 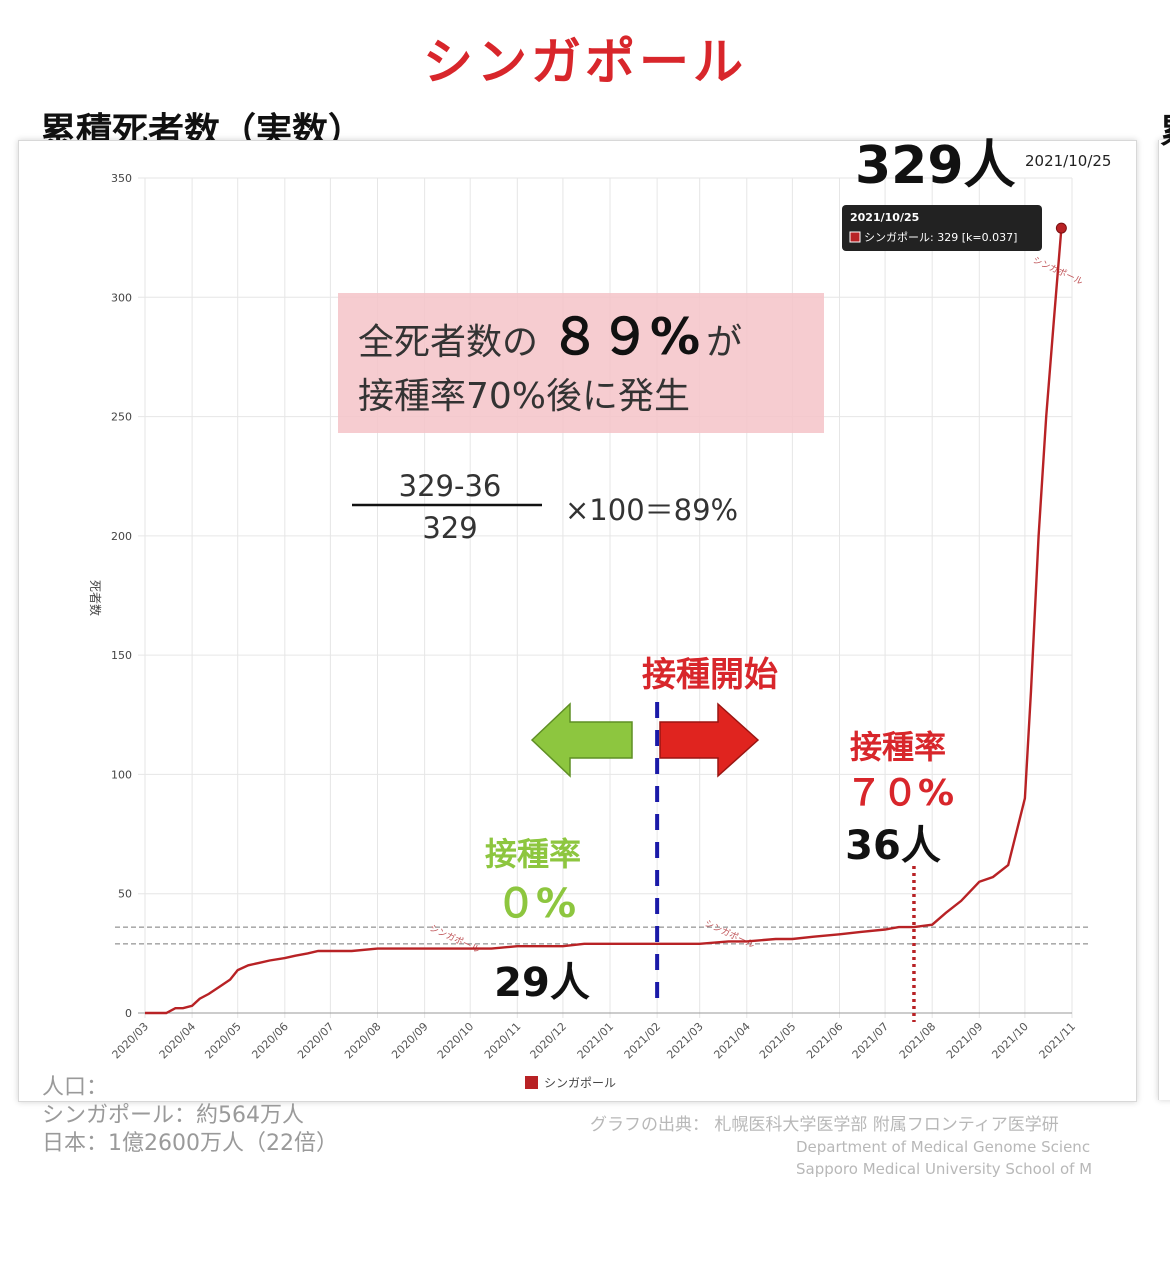 I want to click on x-tick-label: 2021/08, so click(x=918, y=1041).